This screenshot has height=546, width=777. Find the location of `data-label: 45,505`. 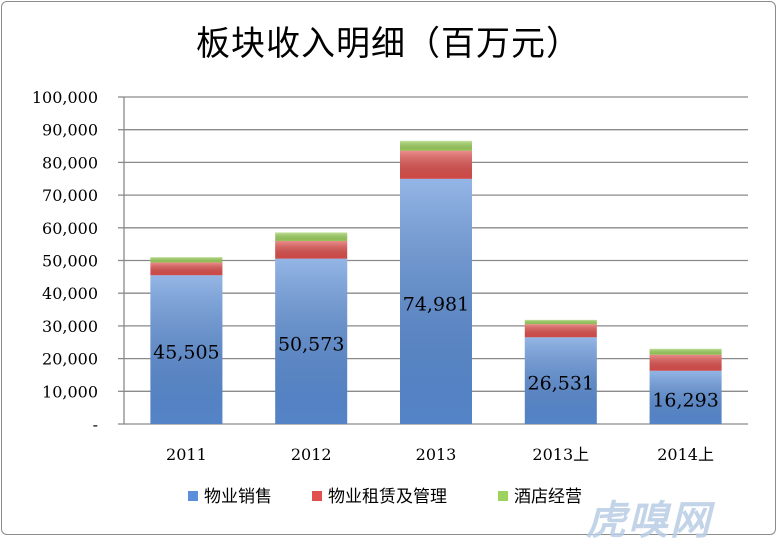

data-label: 45,505 is located at coordinates (186, 353).